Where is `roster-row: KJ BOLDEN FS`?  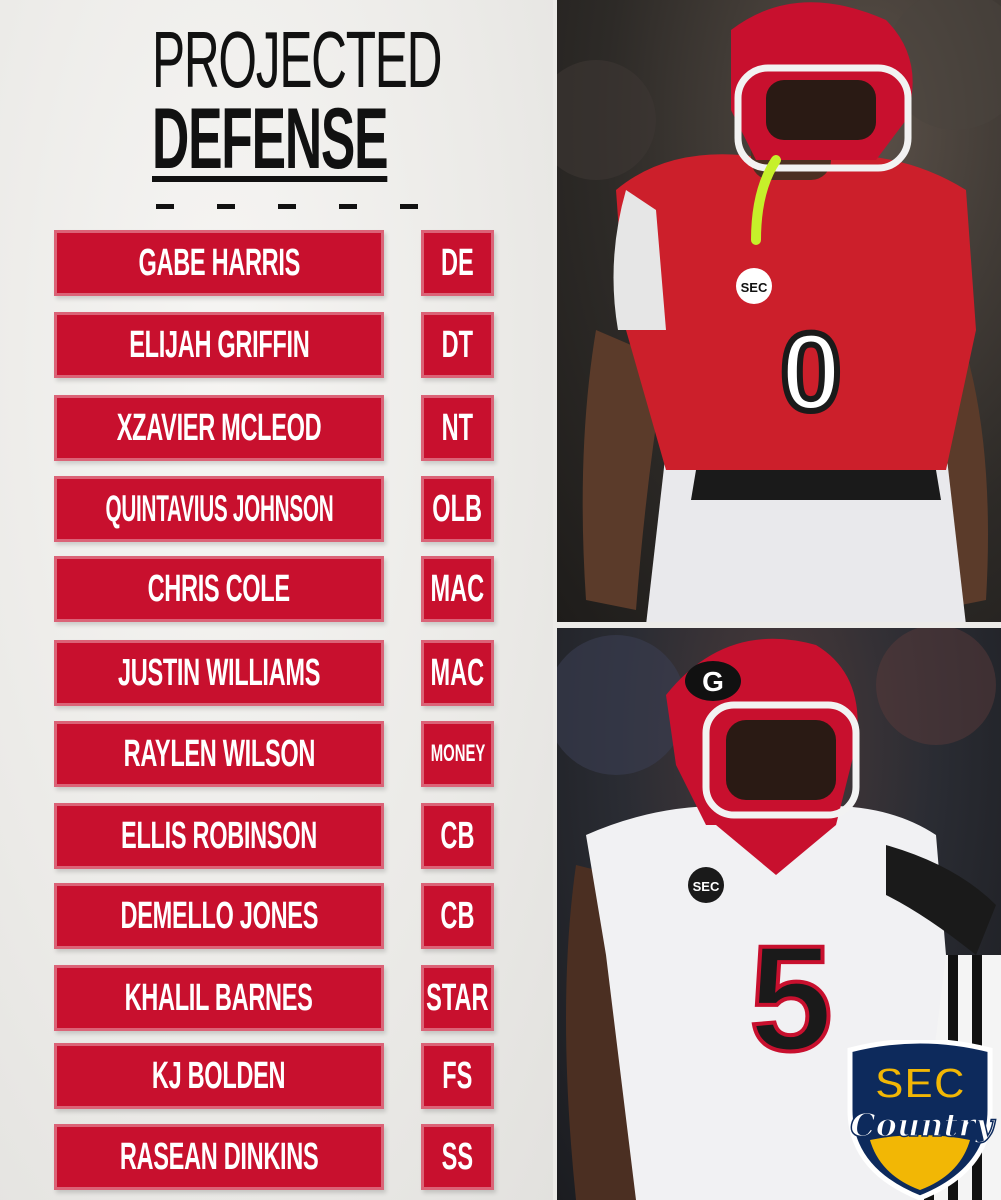
roster-row: KJ BOLDEN FS is located at coordinates (274, 1076).